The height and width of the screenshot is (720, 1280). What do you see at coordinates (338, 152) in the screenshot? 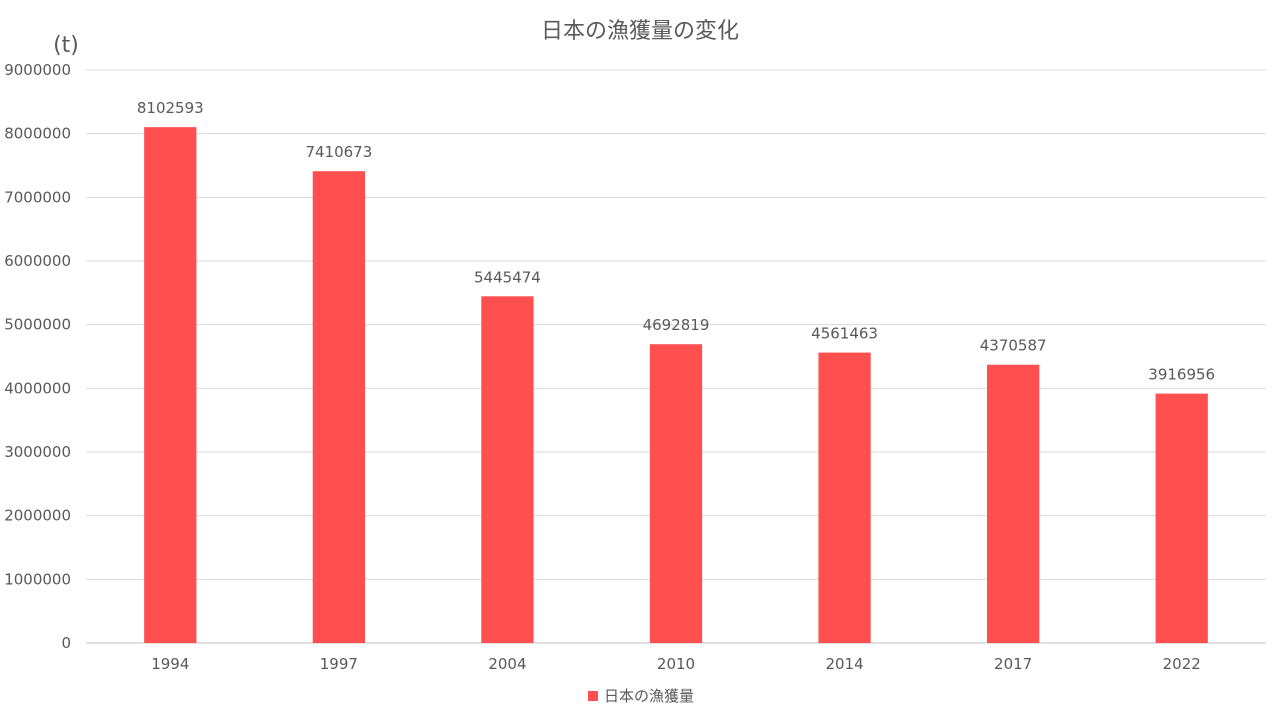
I see `data-label: 7410673` at bounding box center [338, 152].